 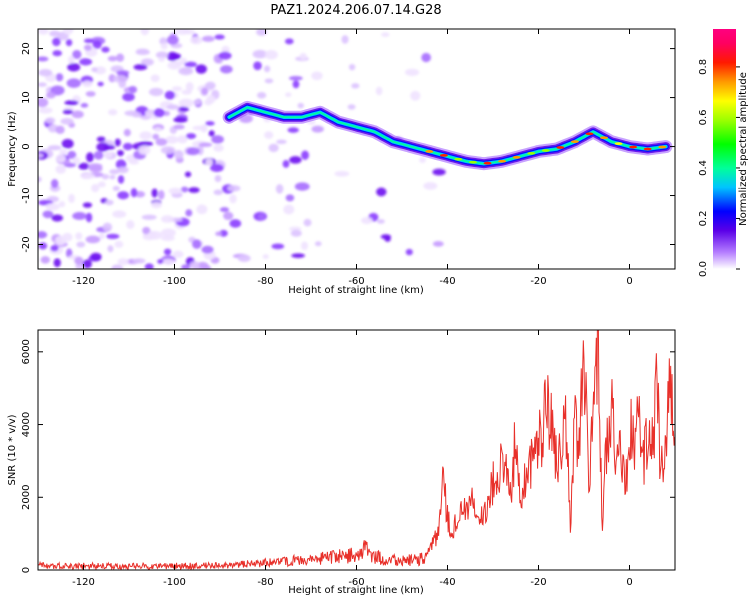 I want to click on spectrogram-xtick-label: -100, so click(x=174, y=281).